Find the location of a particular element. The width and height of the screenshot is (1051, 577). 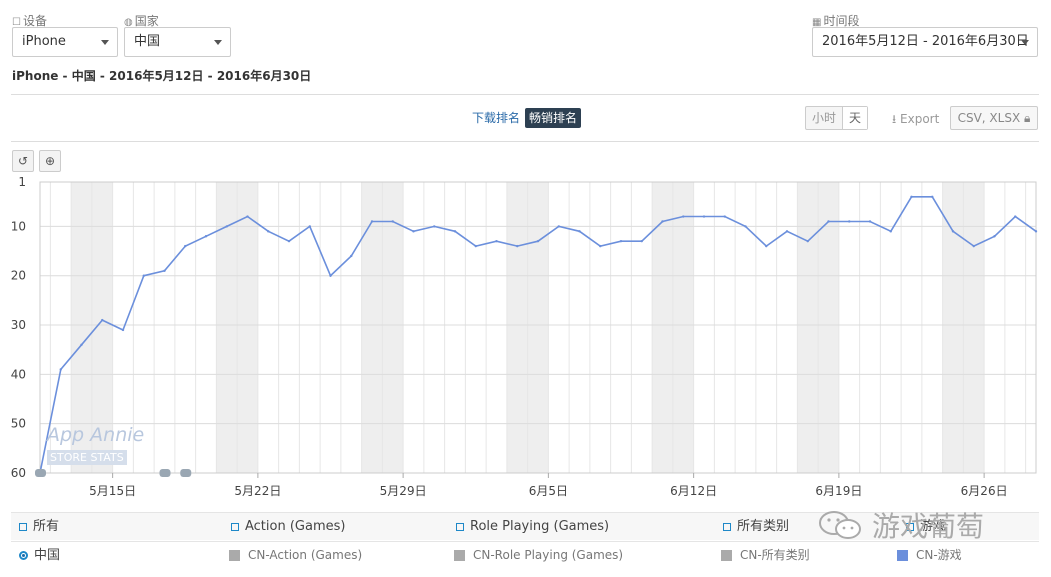

x-tick-label: 6月26日 is located at coordinates (984, 491).